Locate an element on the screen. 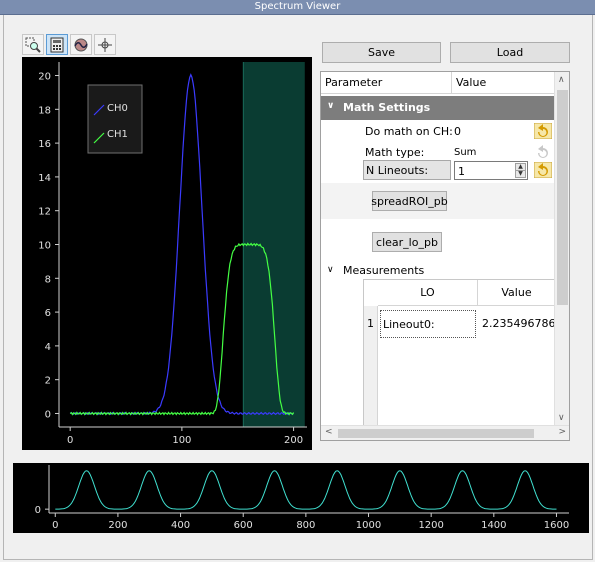 This screenshot has height=562, width=595. y-tick-label: 12 is located at coordinates (44, 212).